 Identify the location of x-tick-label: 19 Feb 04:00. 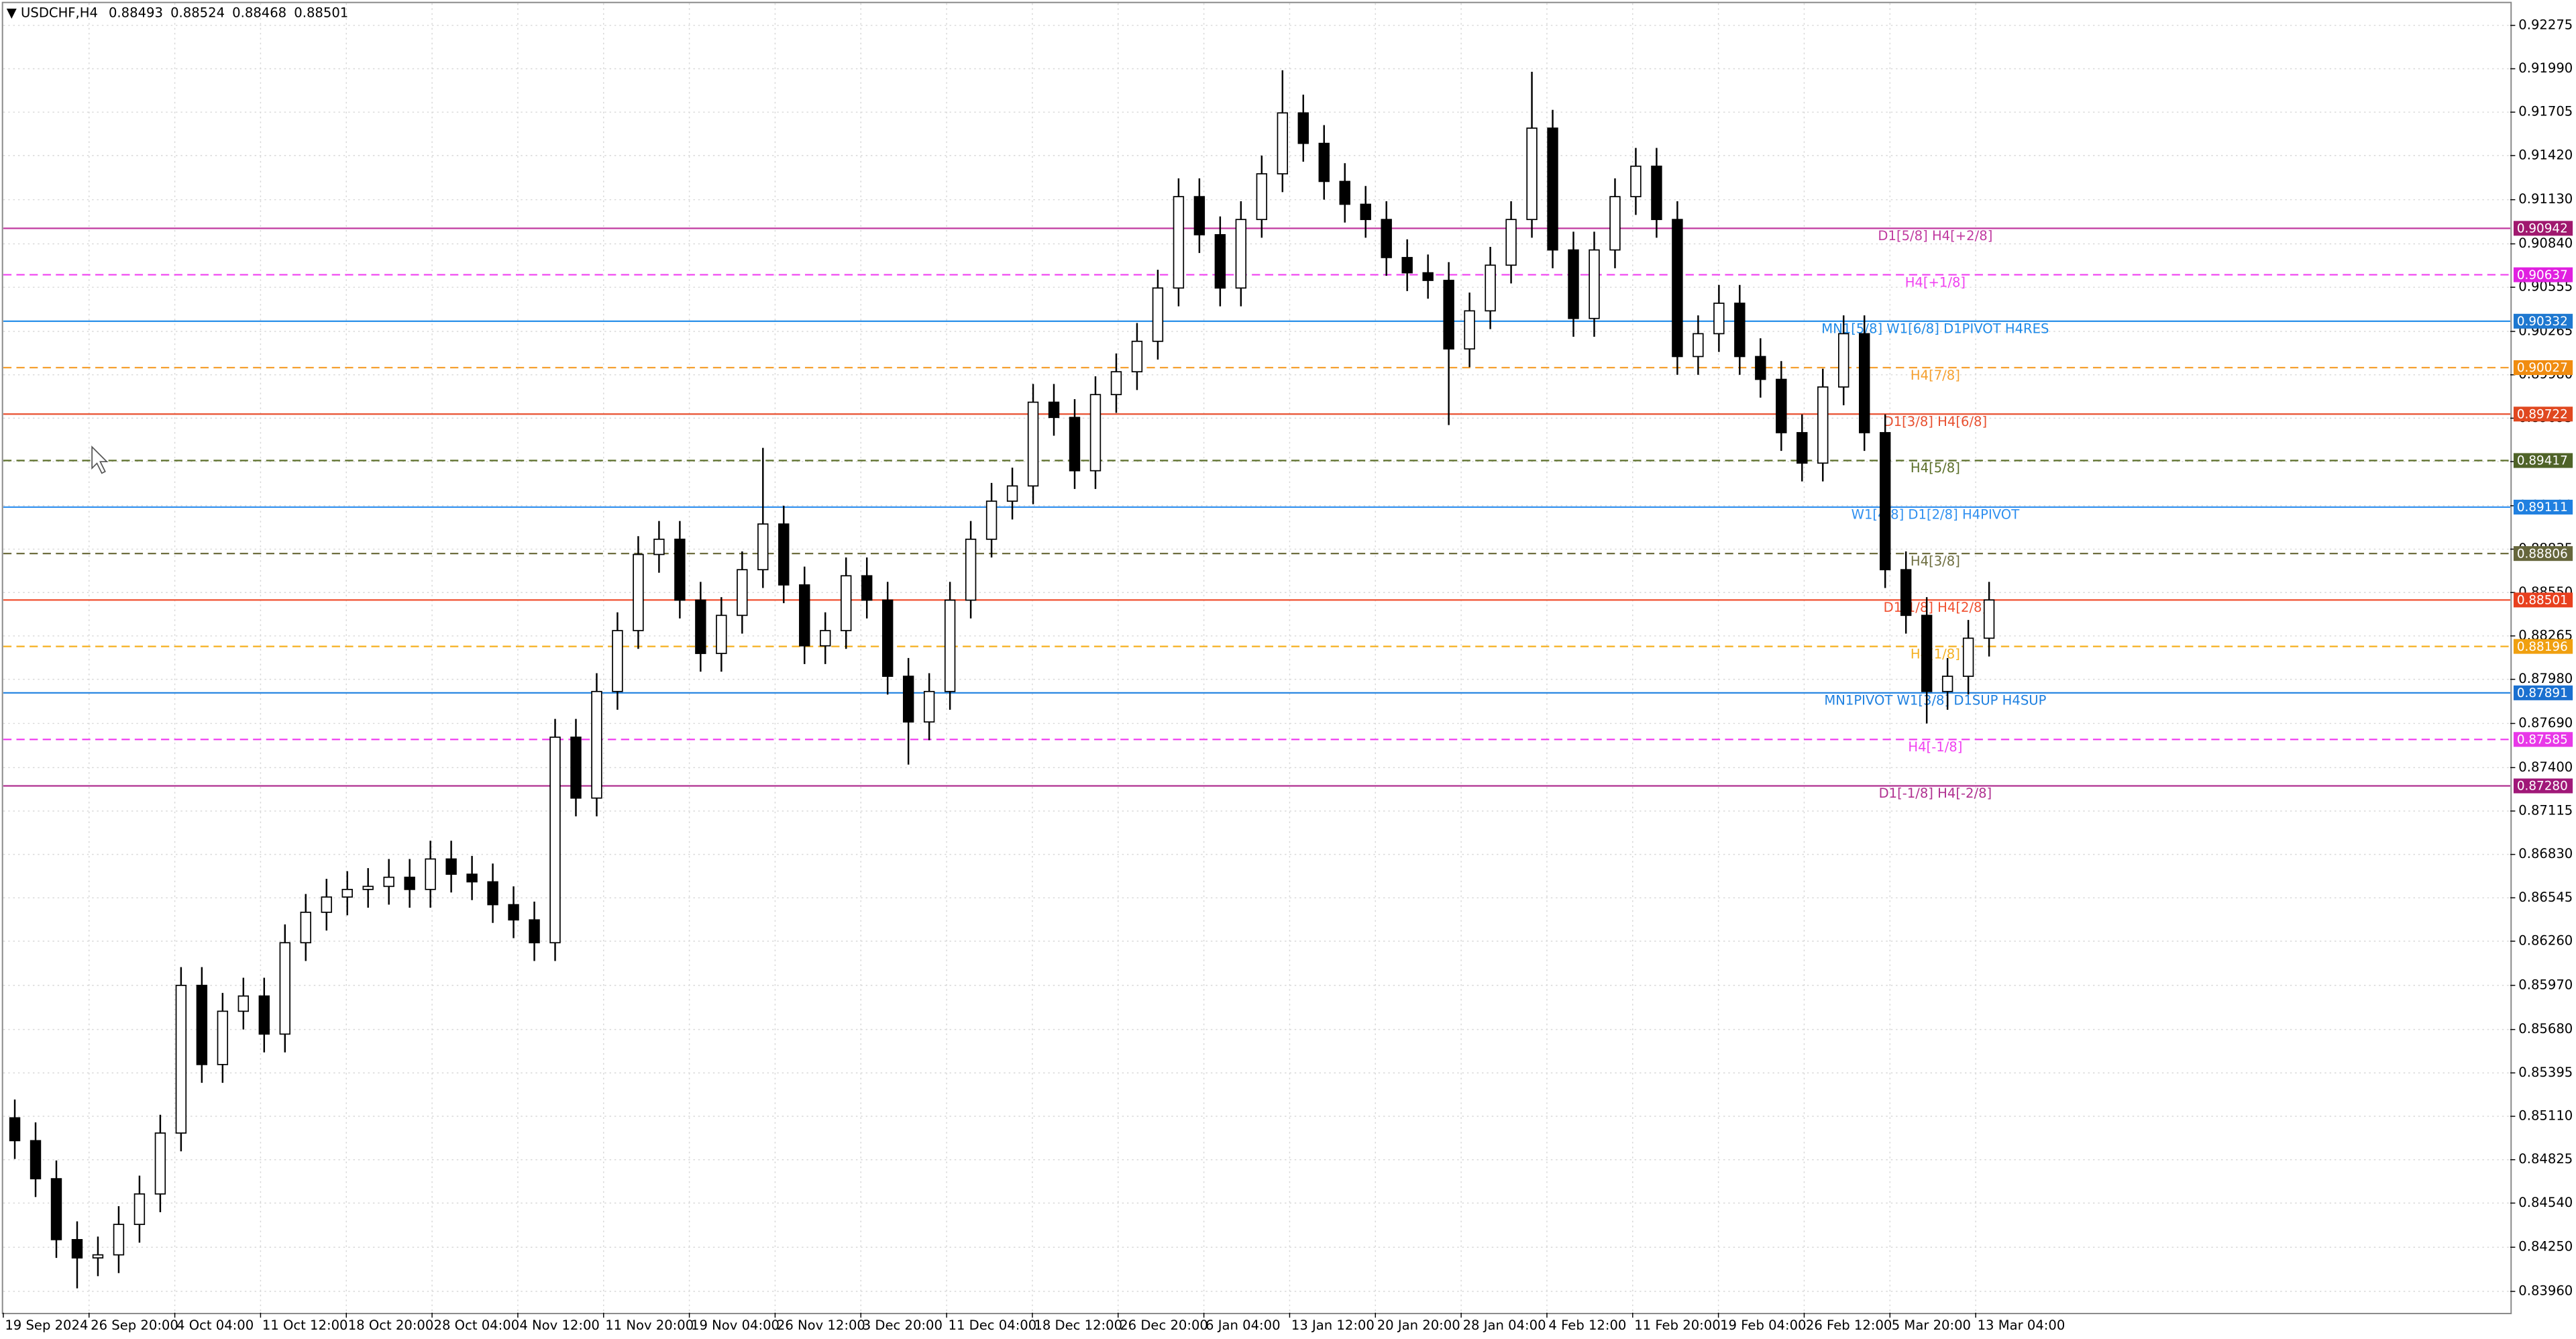
(1763, 1325).